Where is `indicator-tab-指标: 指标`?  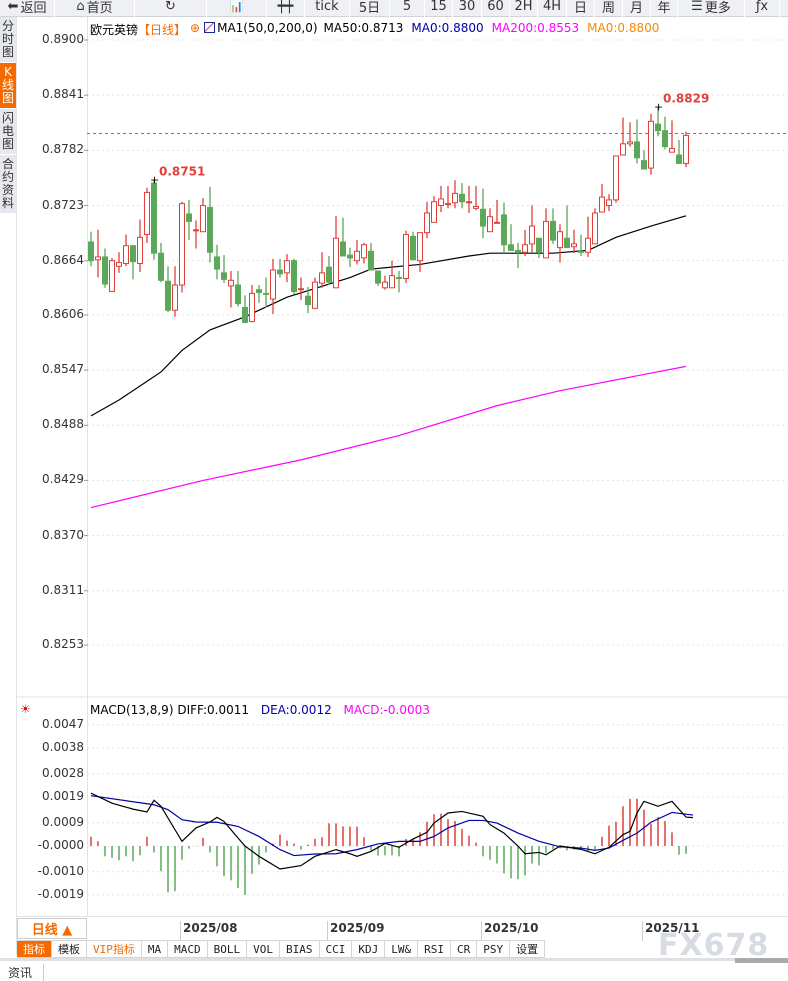
indicator-tab-指标: 指标 is located at coordinates (34, 949).